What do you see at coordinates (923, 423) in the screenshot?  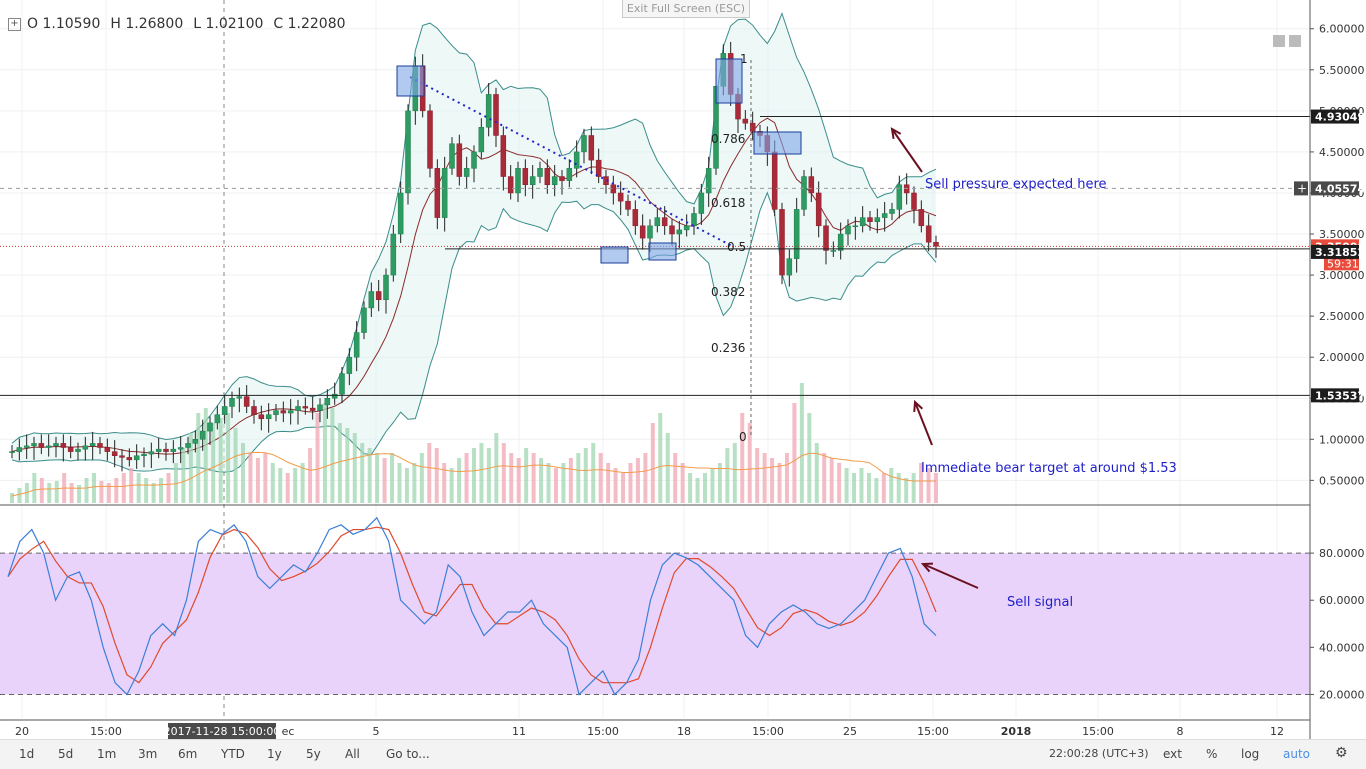 I see `bear-target-arrow` at bounding box center [923, 423].